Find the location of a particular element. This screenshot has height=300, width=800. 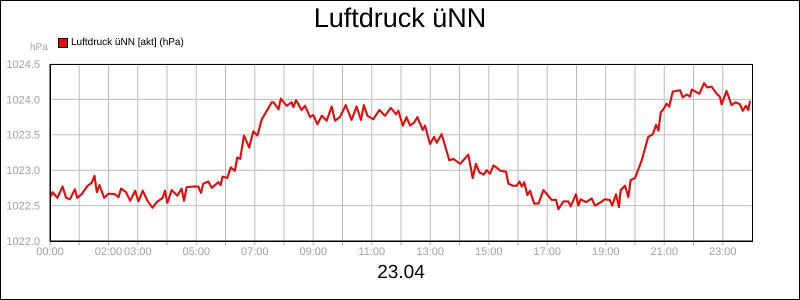

y-tick-label: 1023.5 is located at coordinates (23, 136).